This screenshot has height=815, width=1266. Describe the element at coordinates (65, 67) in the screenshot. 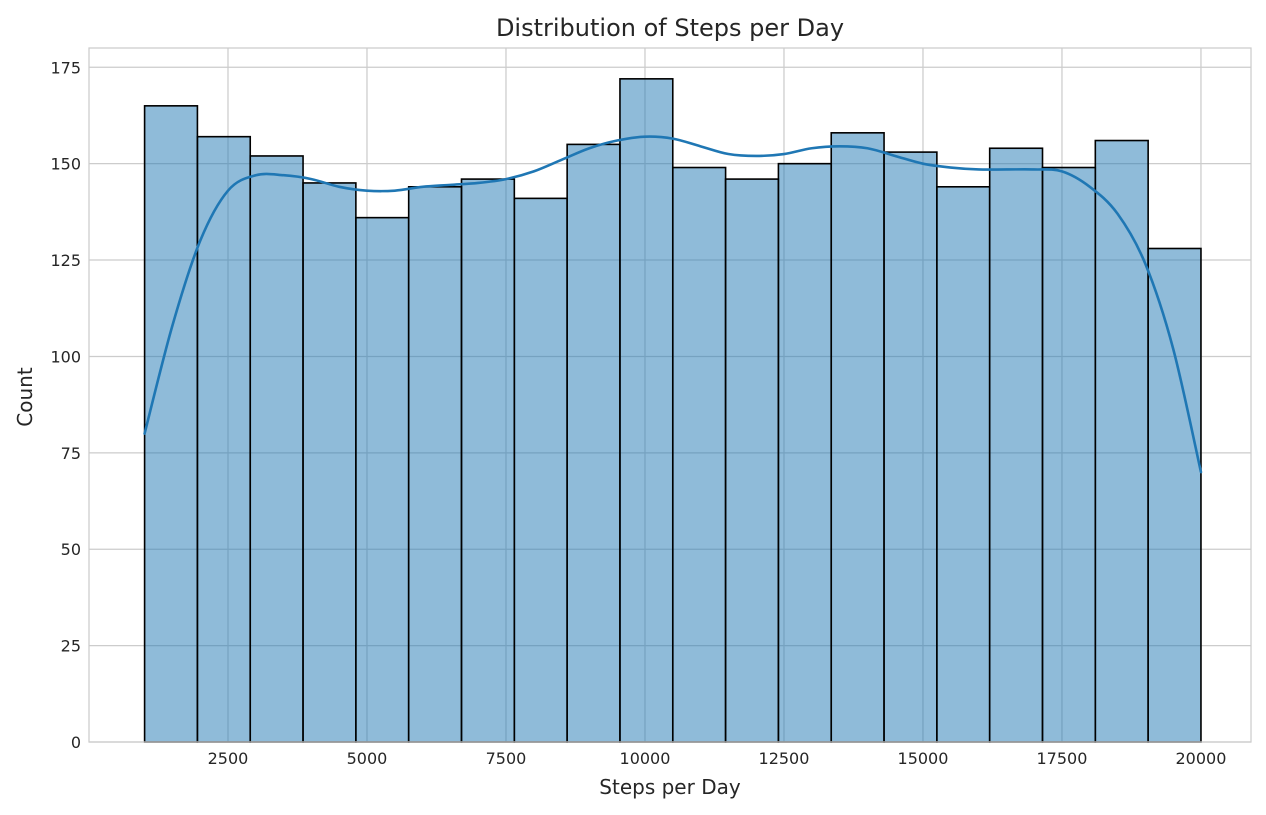

I see `y-tick-label: 175` at that location.